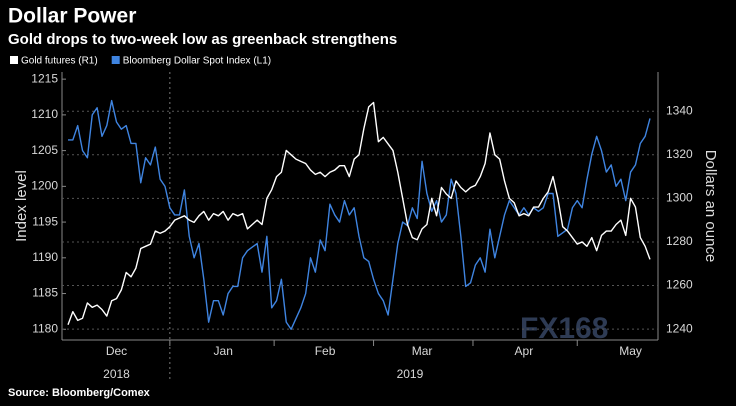  Describe the element at coordinates (524, 351) in the screenshot. I see `x-tick-label: Apr` at that location.